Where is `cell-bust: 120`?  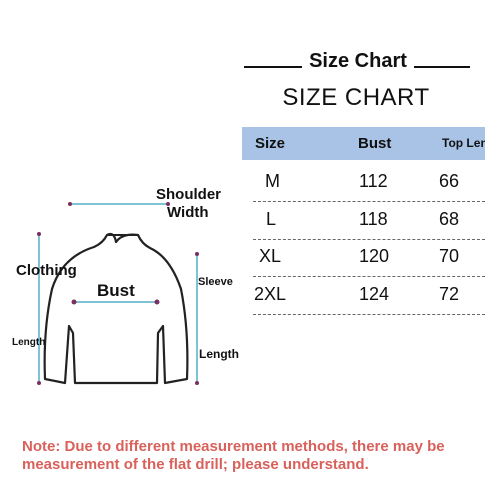 cell-bust: 120 is located at coordinates (374, 256).